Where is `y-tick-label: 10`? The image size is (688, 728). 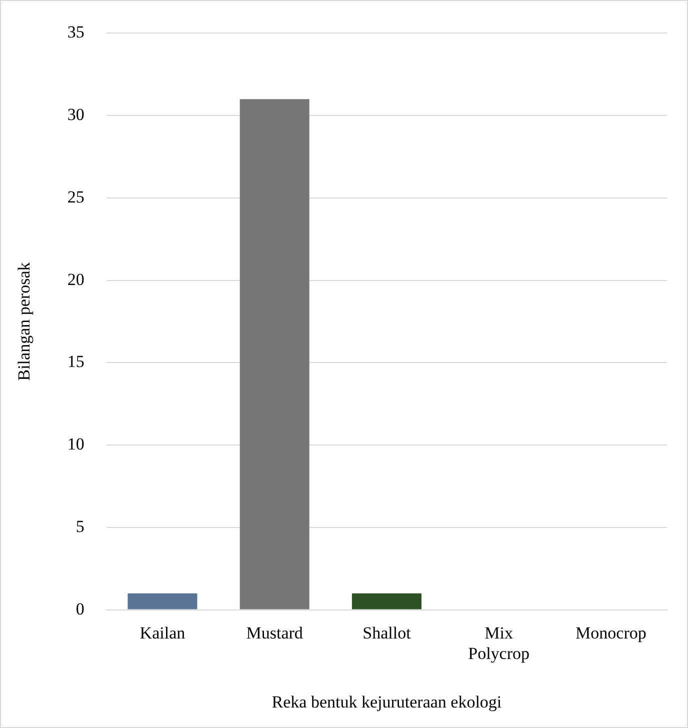
y-tick-label: 10 is located at coordinates (75, 444).